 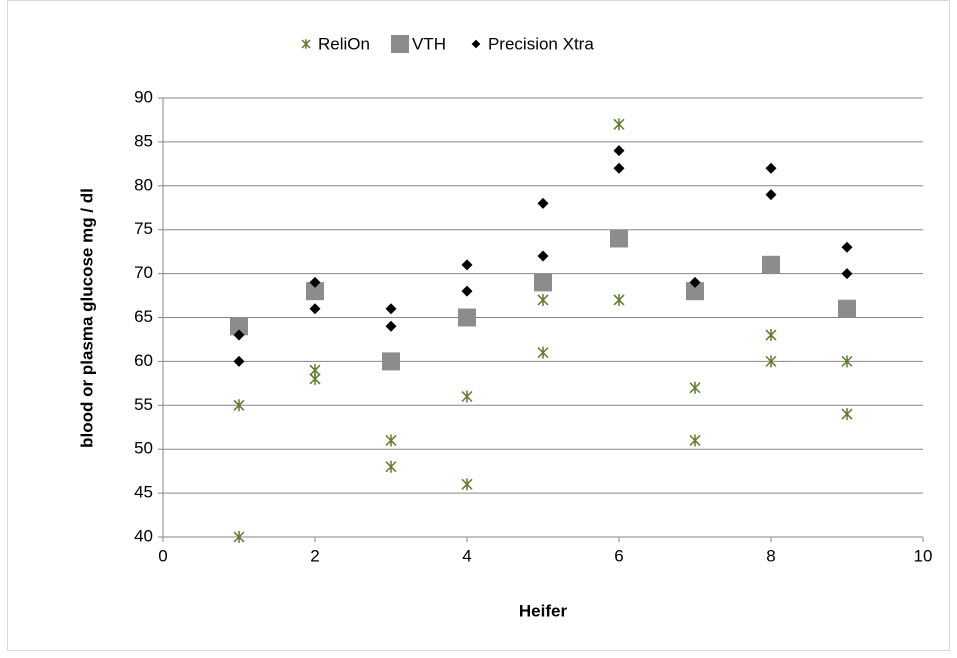 I want to click on y-tick-label: 50, so click(x=143, y=448).